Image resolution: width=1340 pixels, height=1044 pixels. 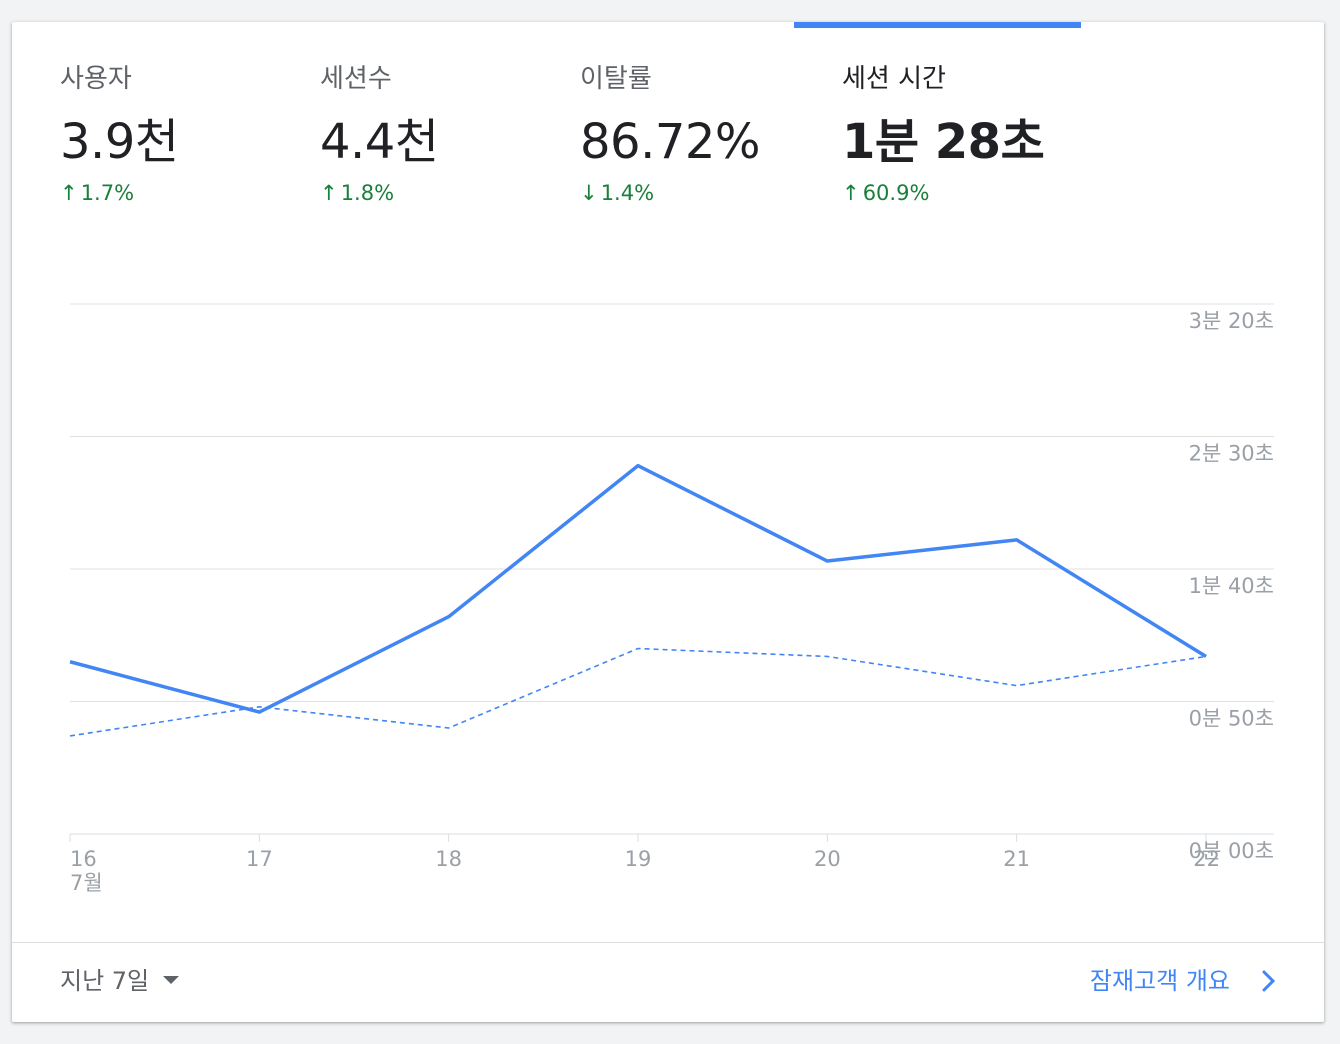 I want to click on metric-change: ↑ 1.7%, so click(x=119, y=193).